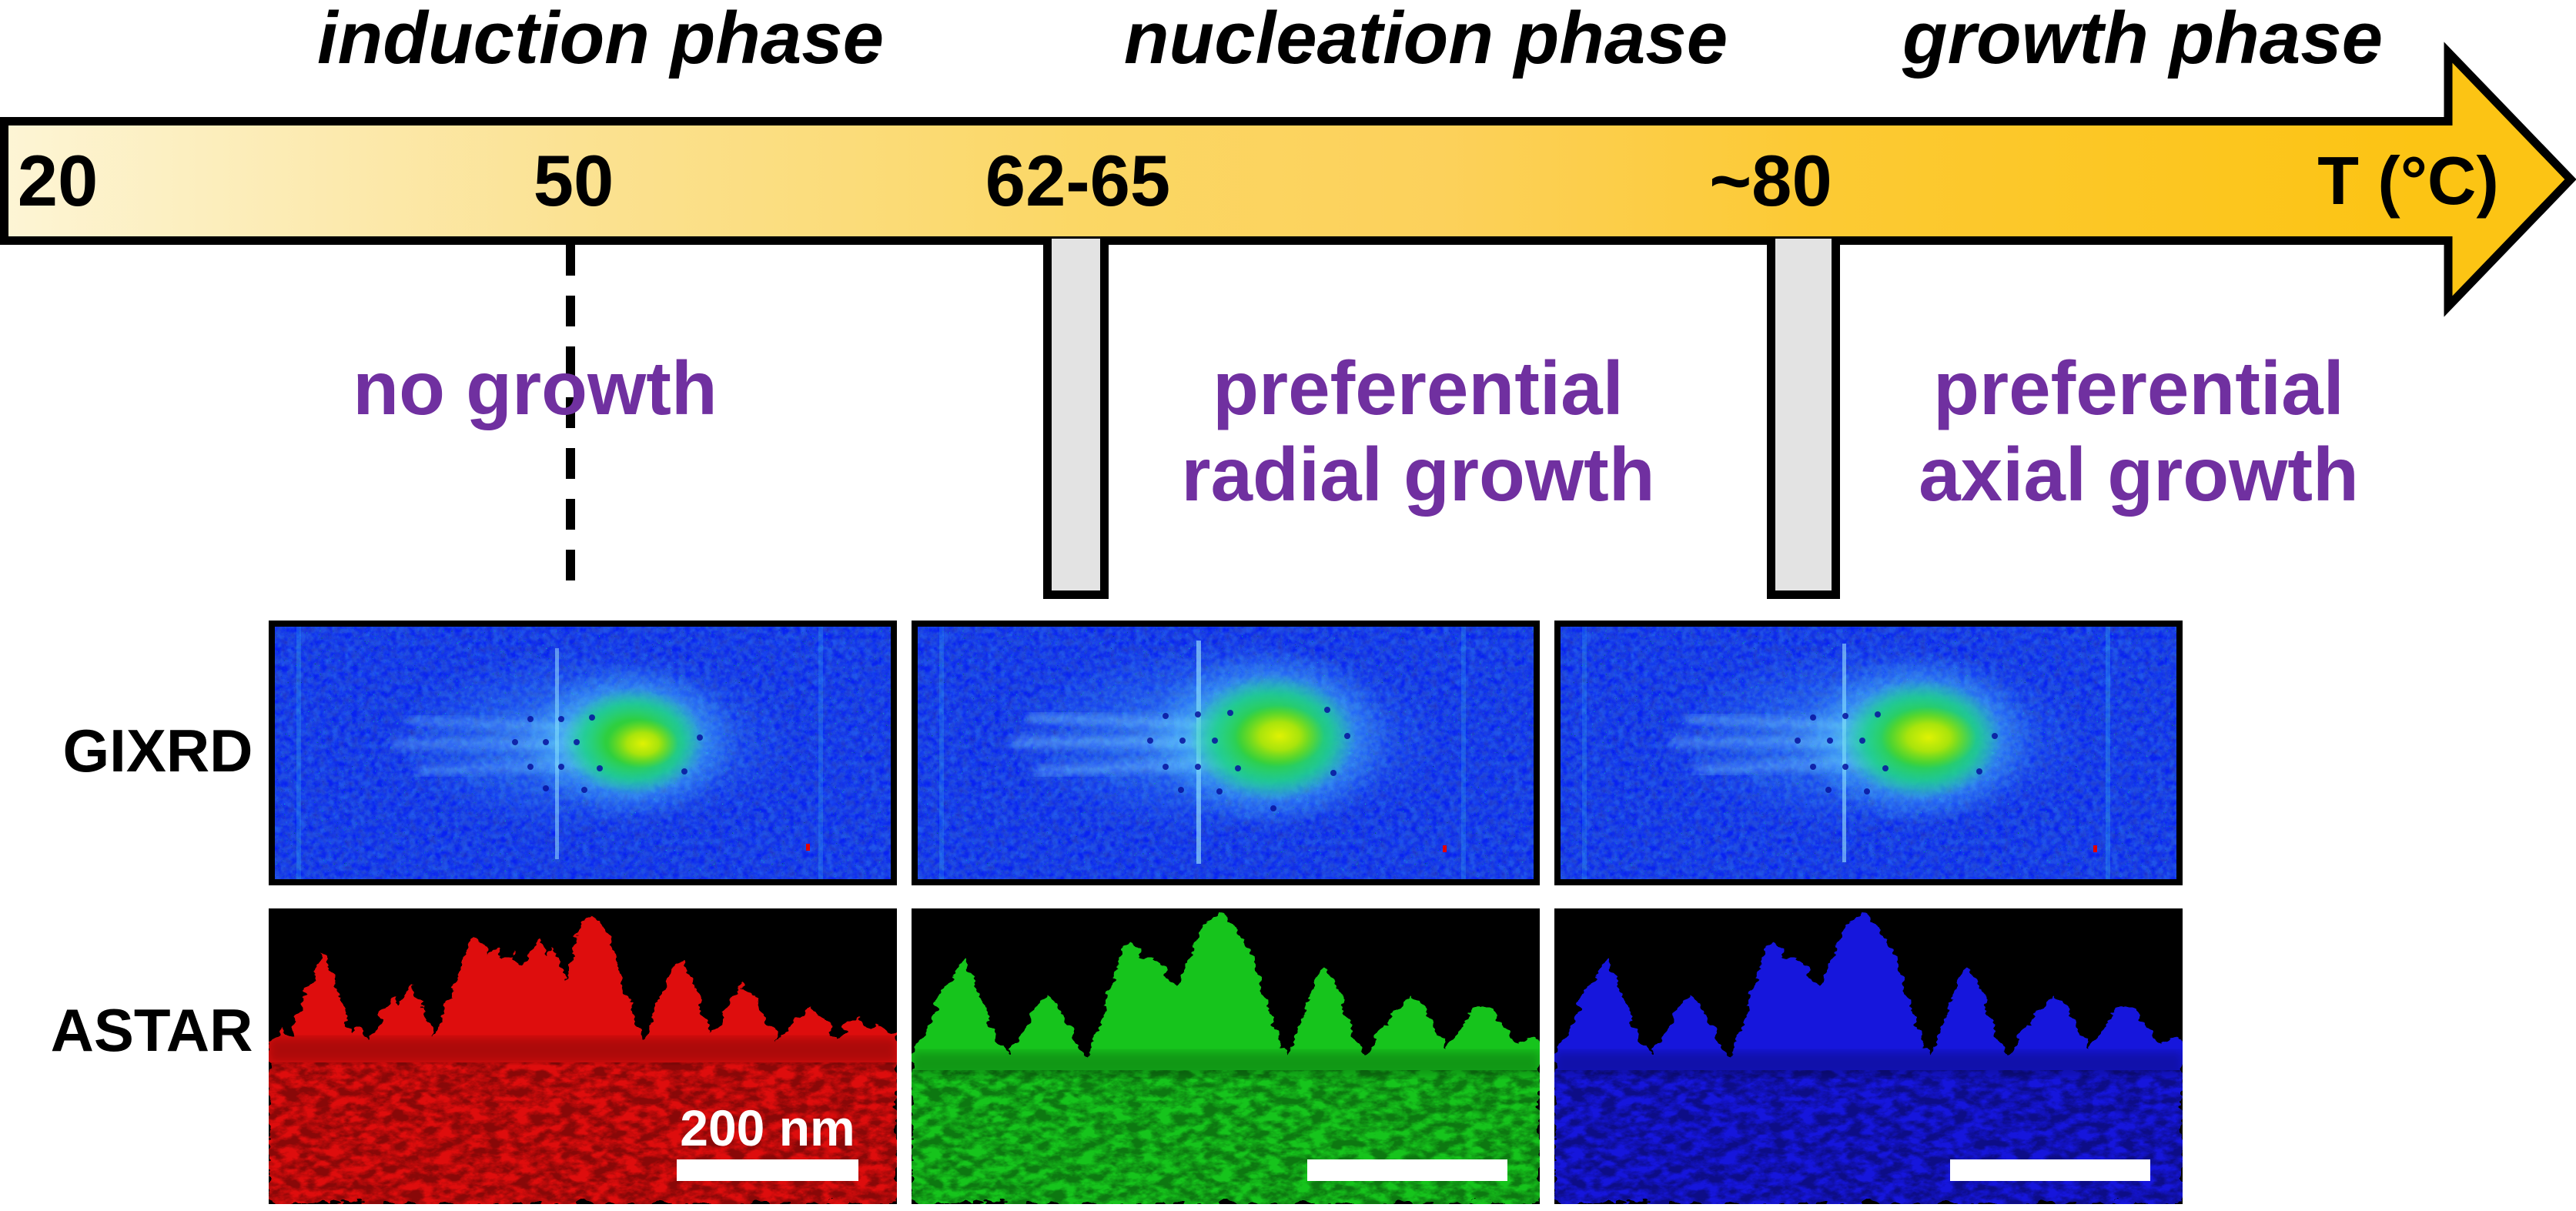 The width and height of the screenshot is (2576, 1211). Describe the element at coordinates (2408, 180) in the screenshot. I see `axis-unit-label: T (°C)` at that location.